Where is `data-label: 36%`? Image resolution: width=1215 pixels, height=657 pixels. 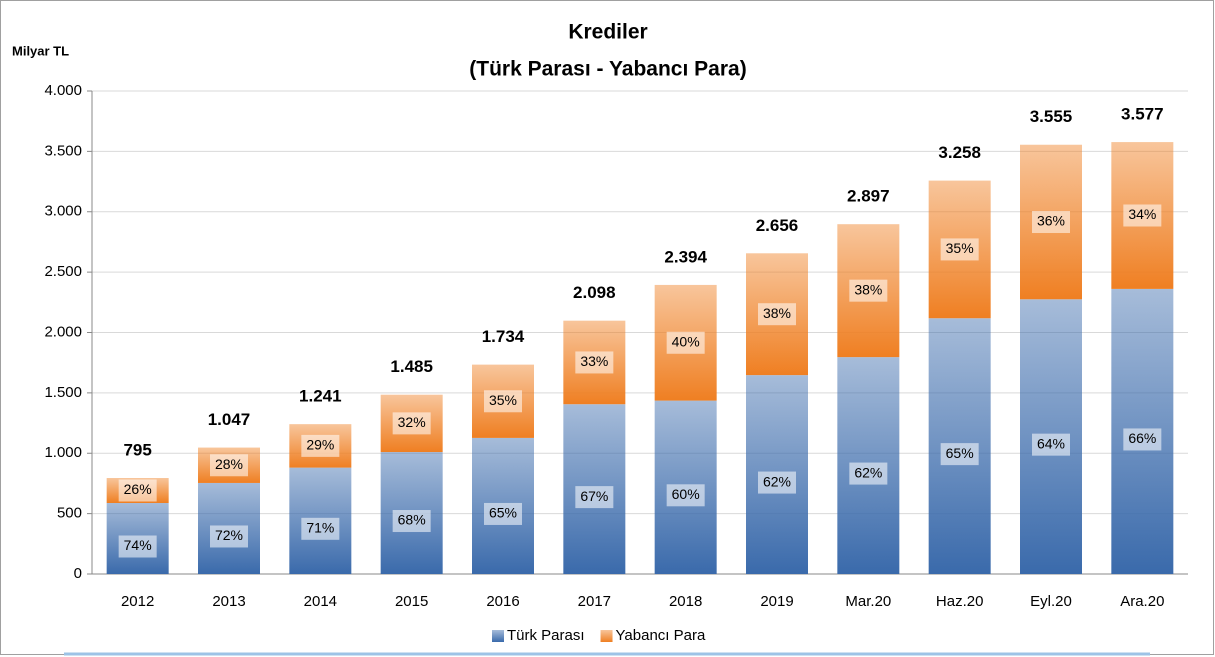 data-label: 36% is located at coordinates (1051, 221).